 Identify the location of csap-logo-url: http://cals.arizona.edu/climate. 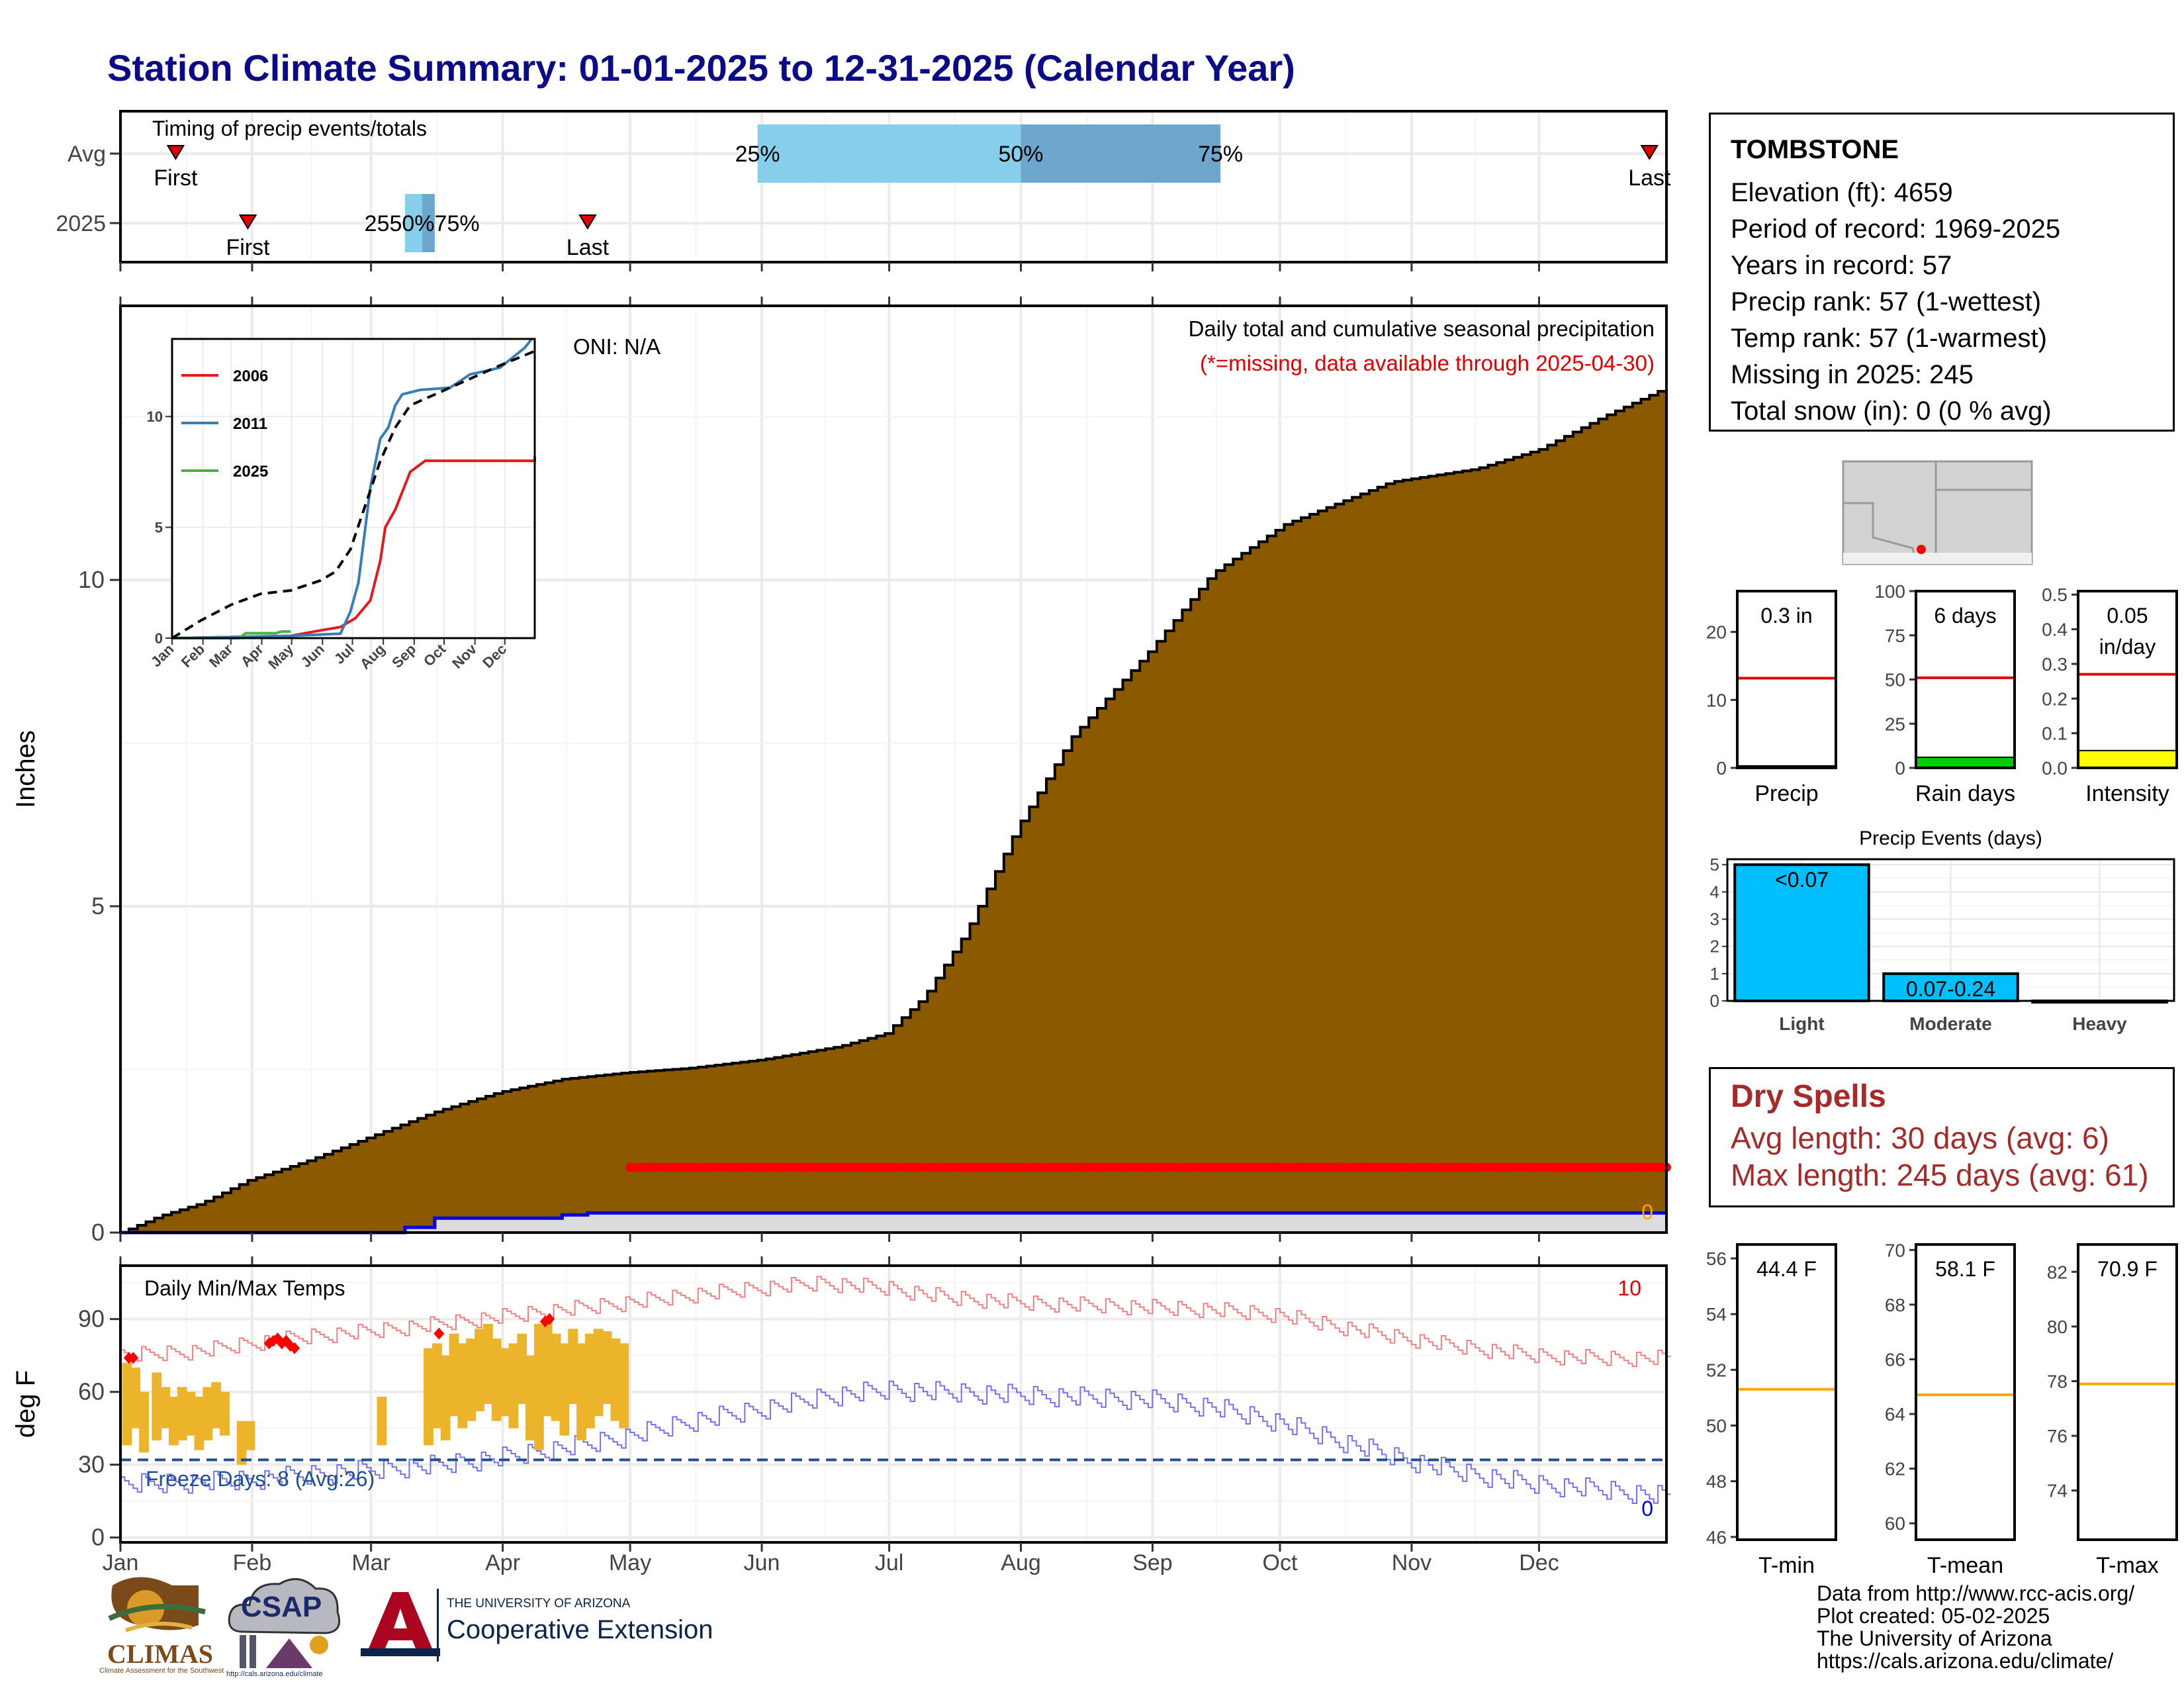
(274, 1674).